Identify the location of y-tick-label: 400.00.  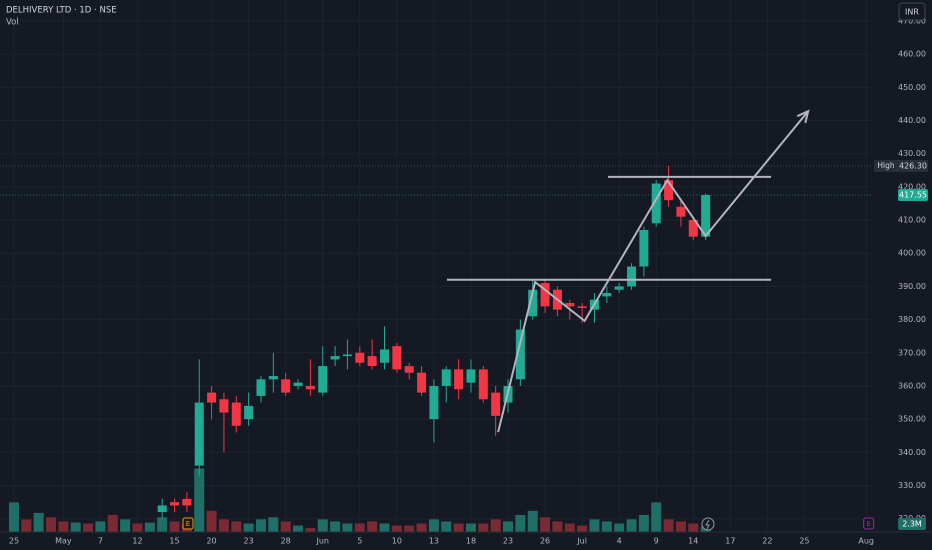
(912, 253).